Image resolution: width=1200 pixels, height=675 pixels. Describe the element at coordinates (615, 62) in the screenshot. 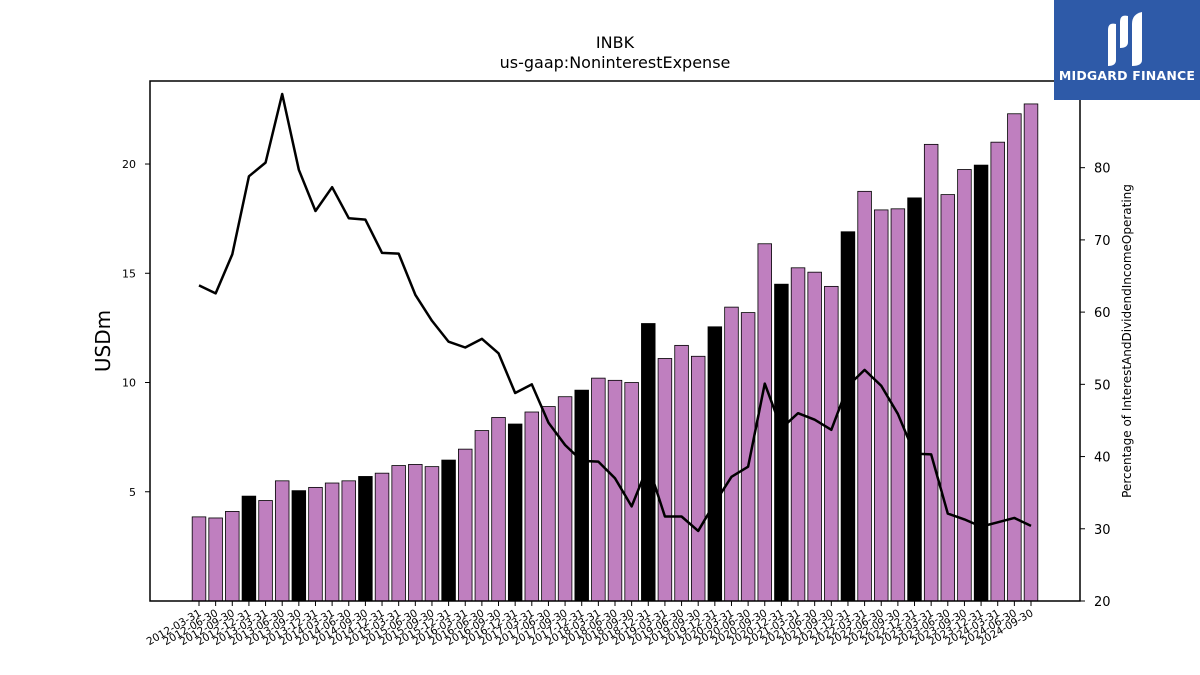

I see `chart-subtitle: us-gaap:NoninterestExpense` at that location.